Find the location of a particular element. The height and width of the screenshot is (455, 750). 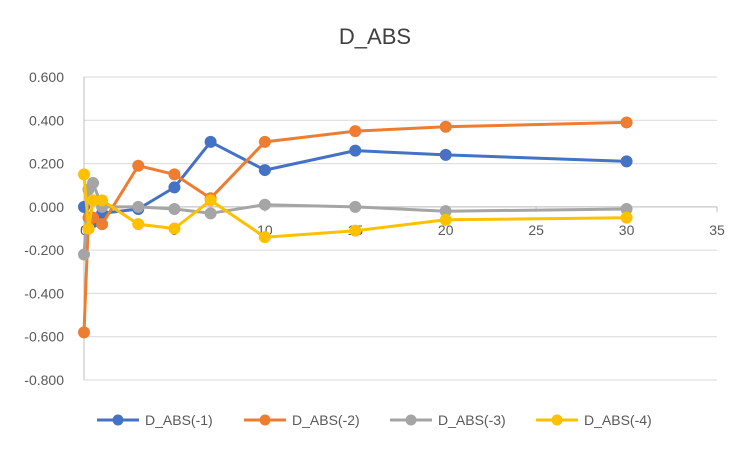

legend-item: D_ABS(-2) is located at coordinates (302, 420).